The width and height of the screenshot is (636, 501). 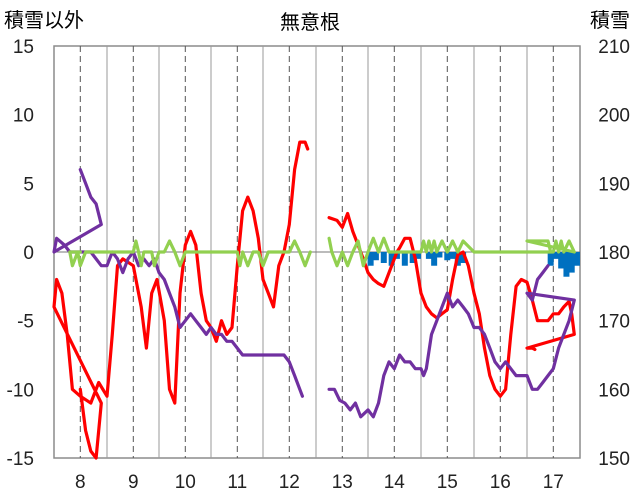 I want to click on left-tick-label: -15, so click(x=20, y=459).